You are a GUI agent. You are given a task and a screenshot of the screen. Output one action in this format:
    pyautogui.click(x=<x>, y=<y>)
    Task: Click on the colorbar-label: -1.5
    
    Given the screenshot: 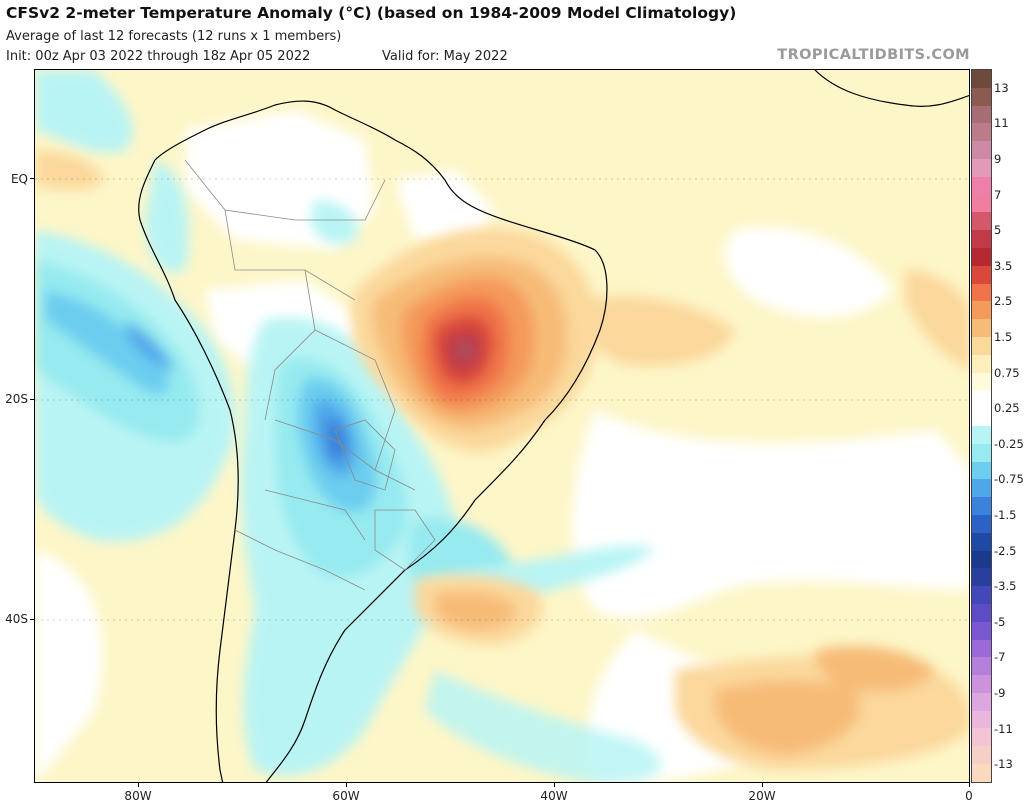 What is the action you would take?
    pyautogui.click(x=1005, y=515)
    